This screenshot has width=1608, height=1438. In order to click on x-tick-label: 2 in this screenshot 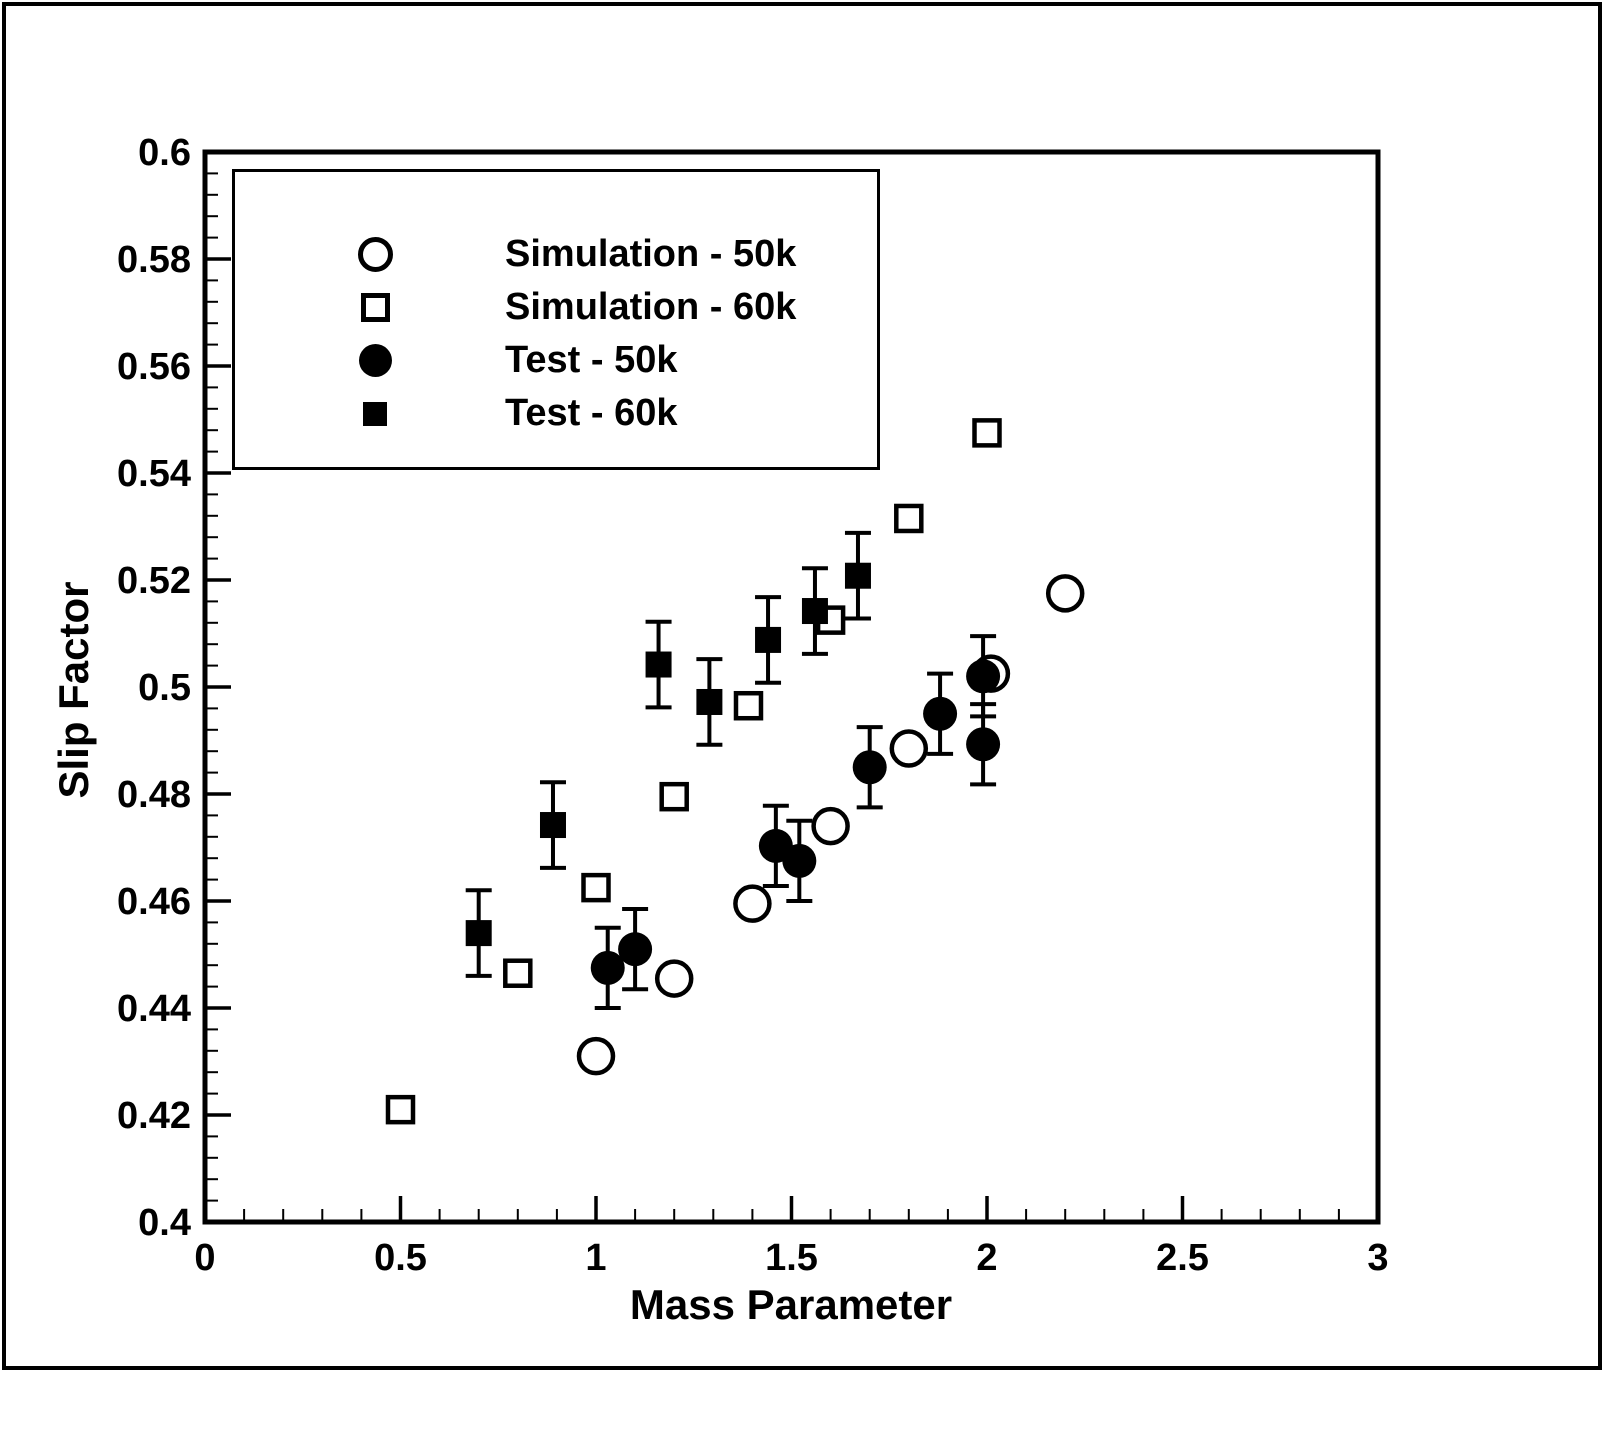, I will do `click(986, 1258)`.